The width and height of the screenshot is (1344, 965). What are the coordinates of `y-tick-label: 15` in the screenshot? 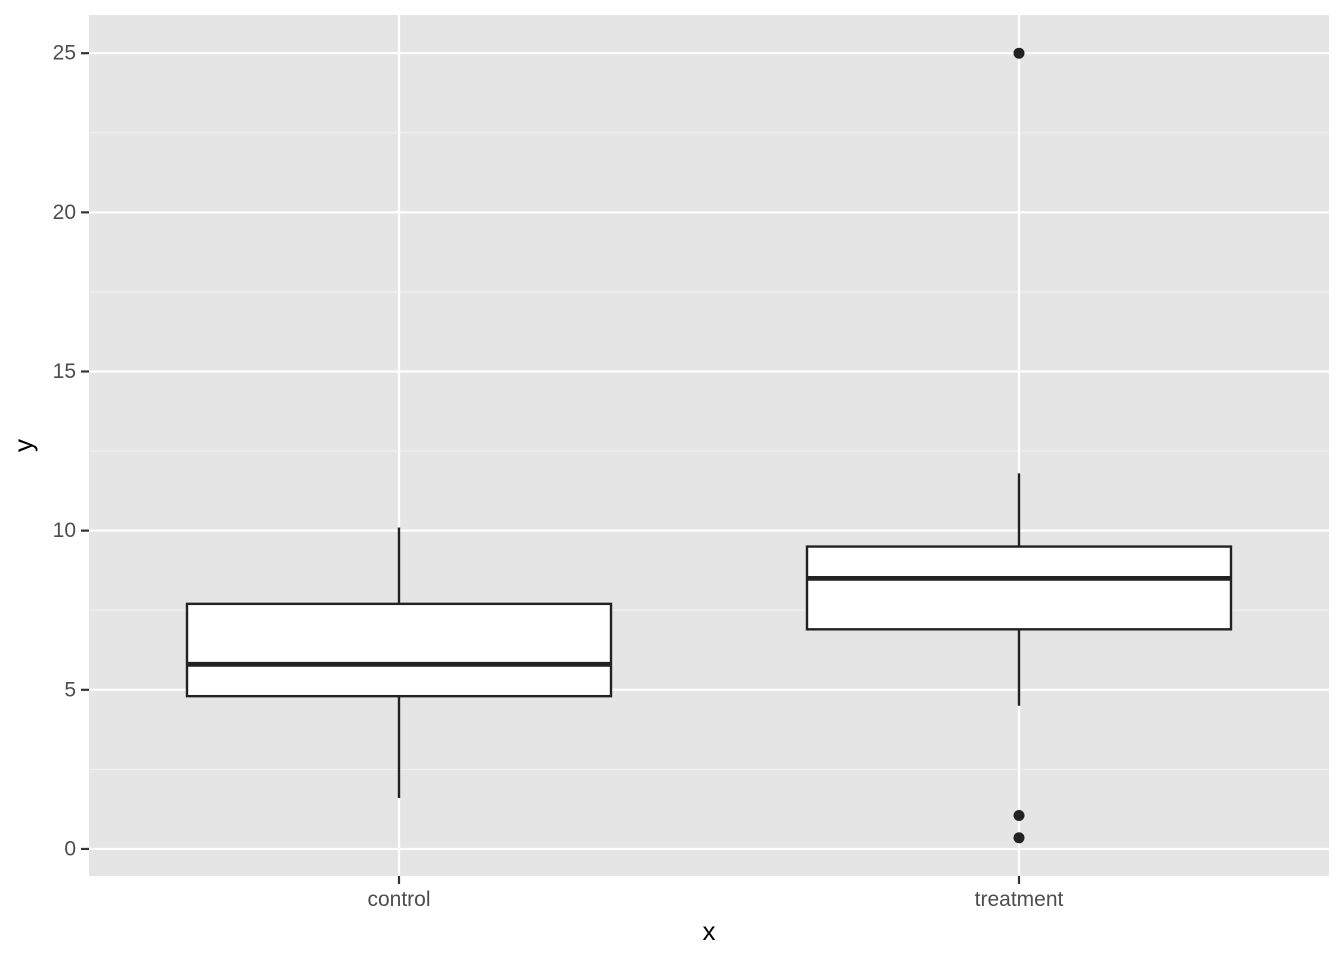 It's located at (64, 371).